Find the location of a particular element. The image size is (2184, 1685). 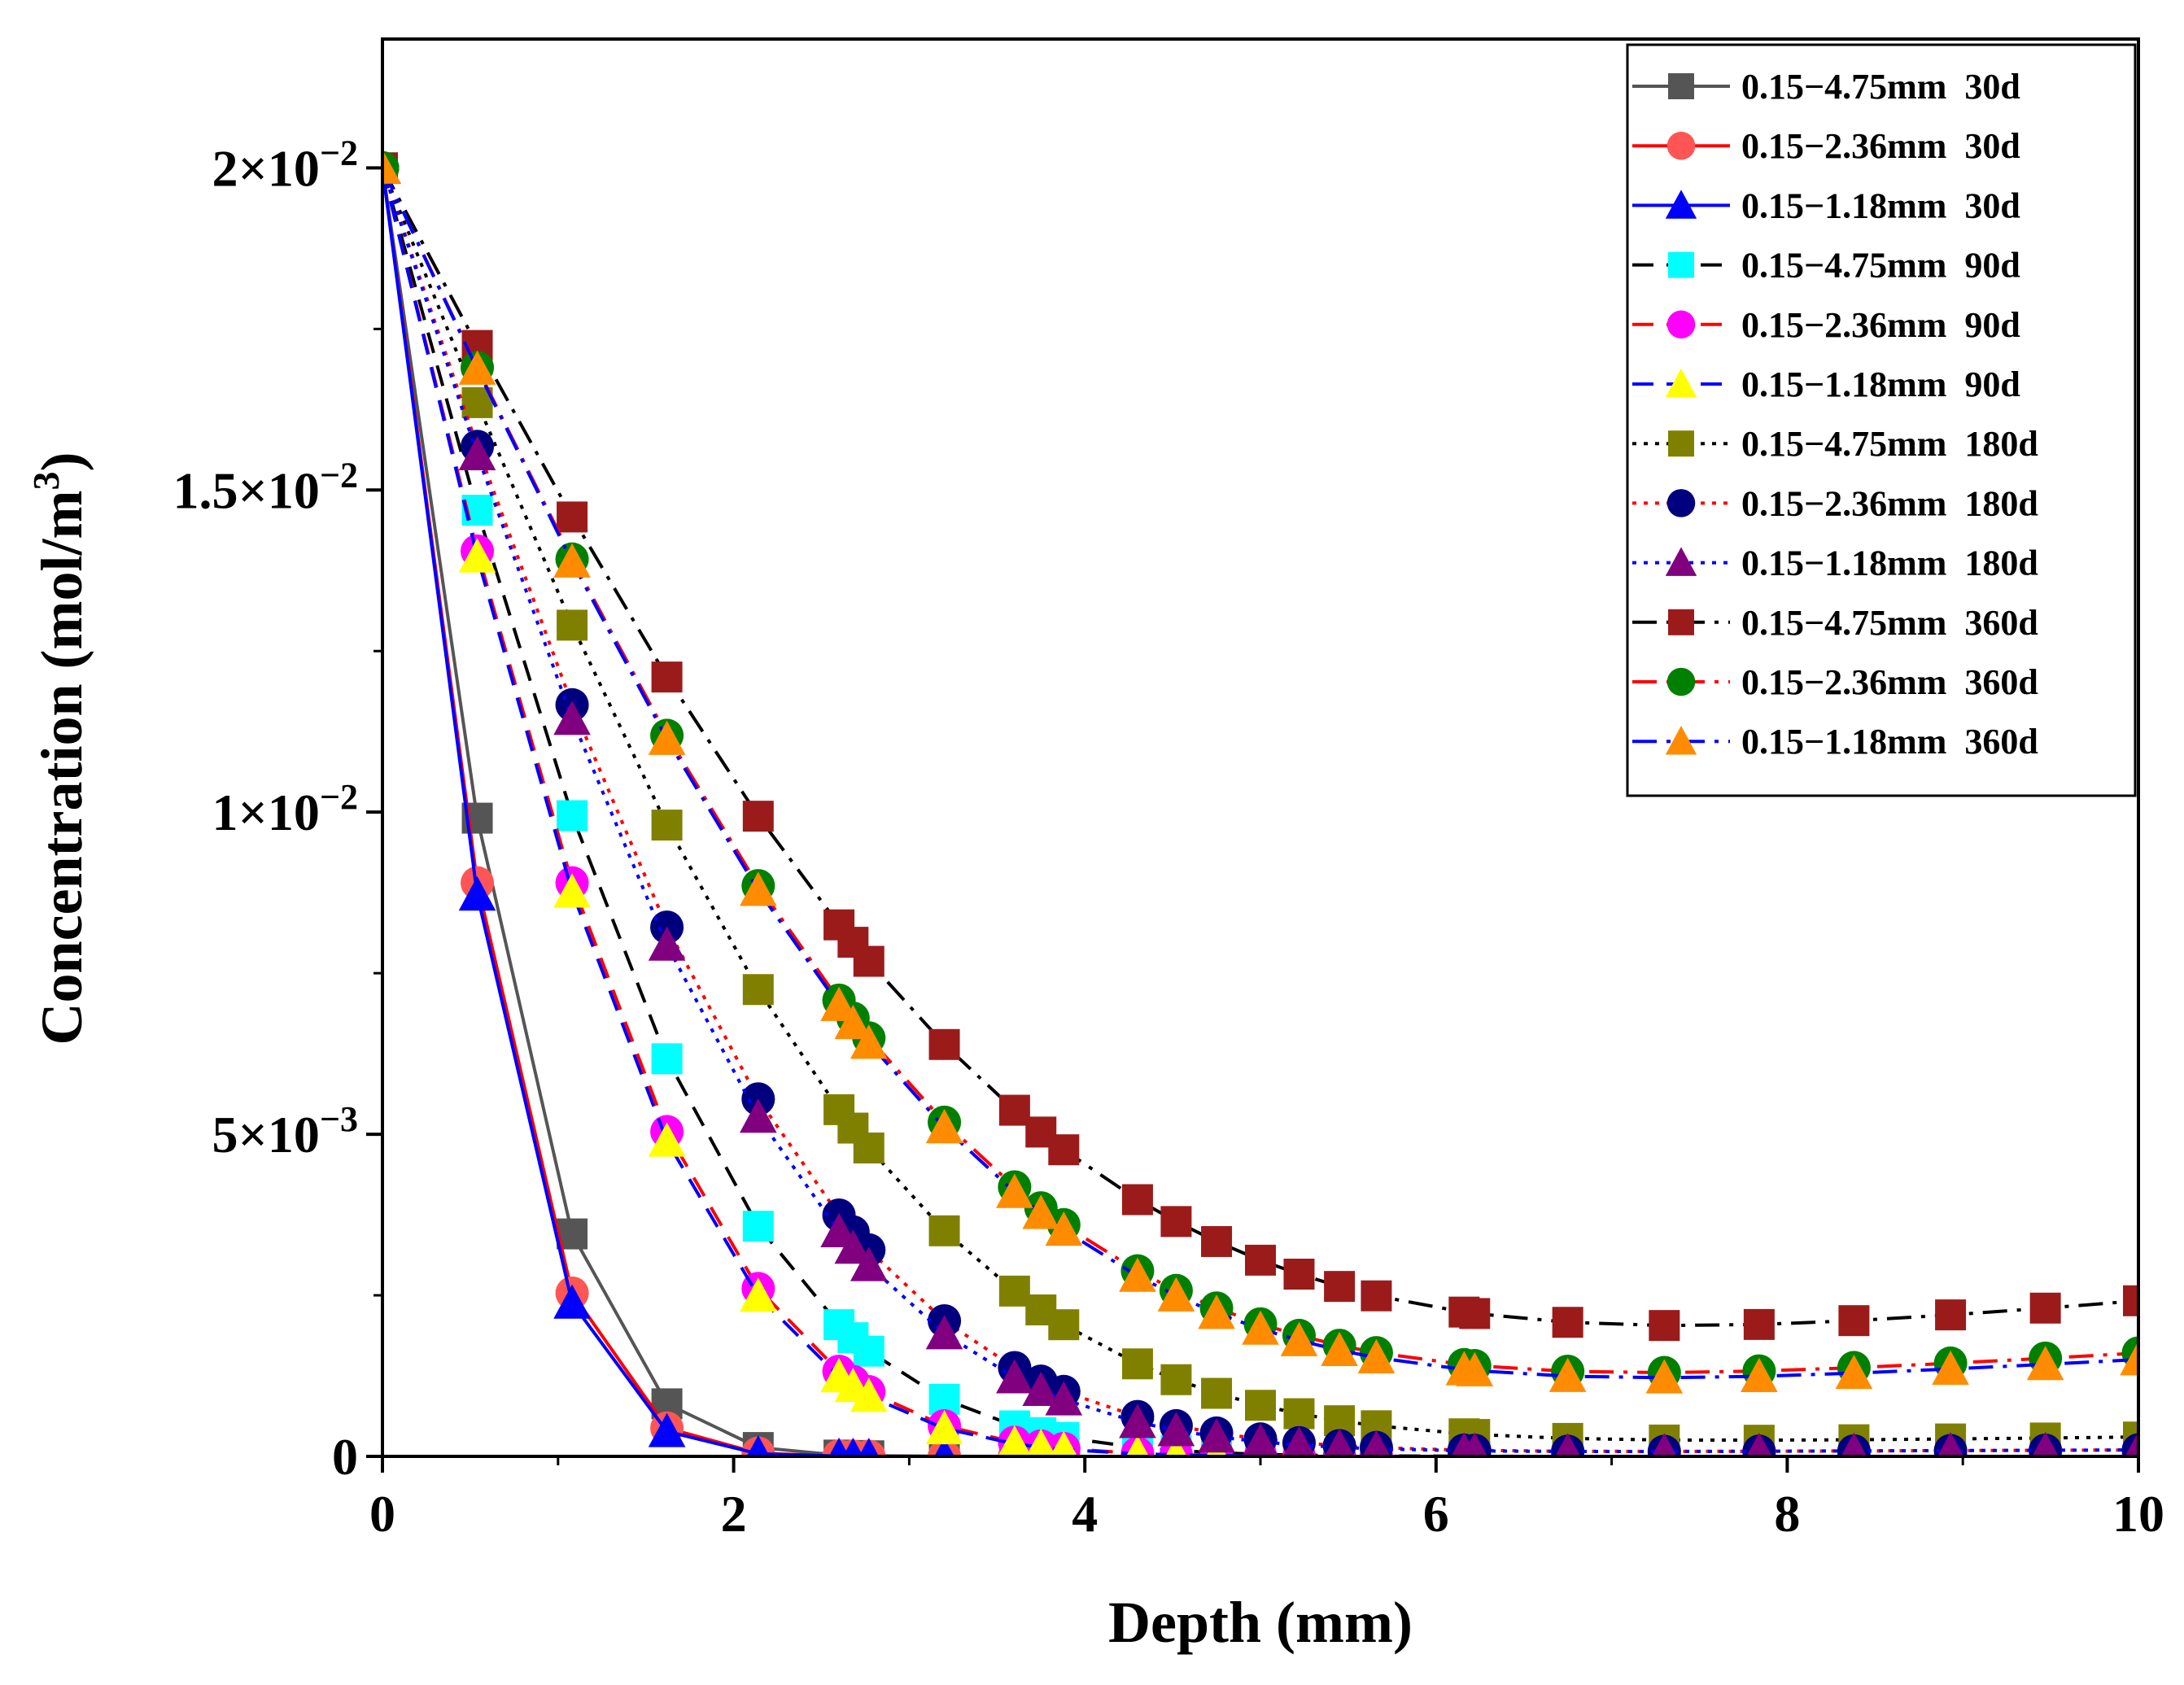

legend-label: 0.15−2.36mm 30d is located at coordinates (1881, 146).